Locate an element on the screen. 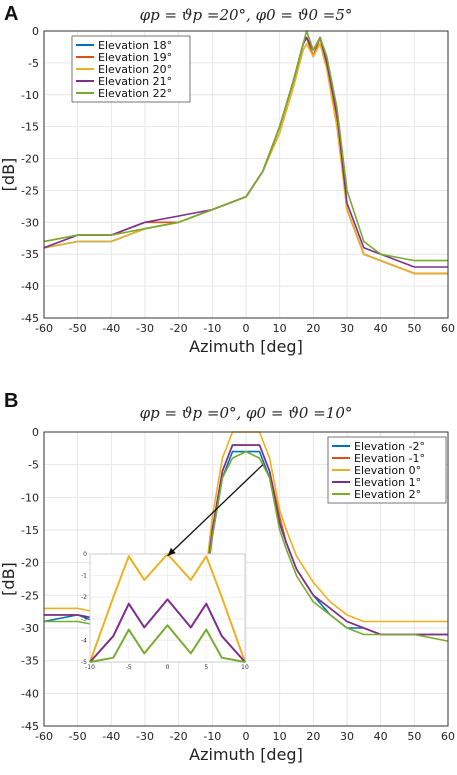 This screenshot has width=457, height=775. inset-x-tick-label: -10 is located at coordinates (90, 667).